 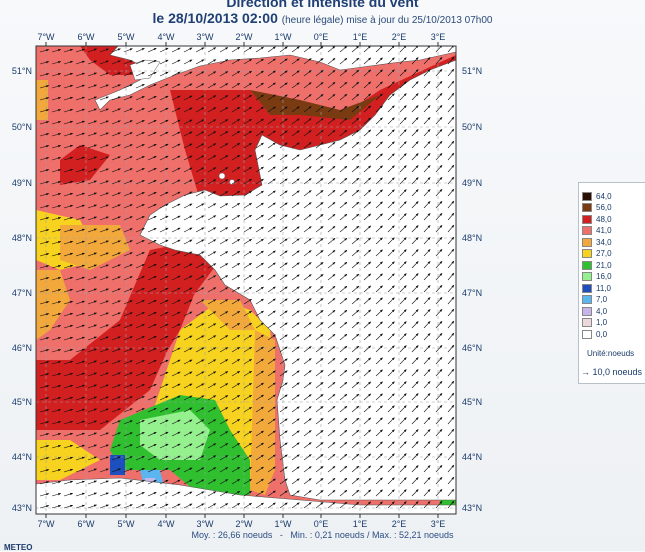 What do you see at coordinates (603, 288) in the screenshot?
I see `legend-value: 11,0` at bounding box center [603, 288].